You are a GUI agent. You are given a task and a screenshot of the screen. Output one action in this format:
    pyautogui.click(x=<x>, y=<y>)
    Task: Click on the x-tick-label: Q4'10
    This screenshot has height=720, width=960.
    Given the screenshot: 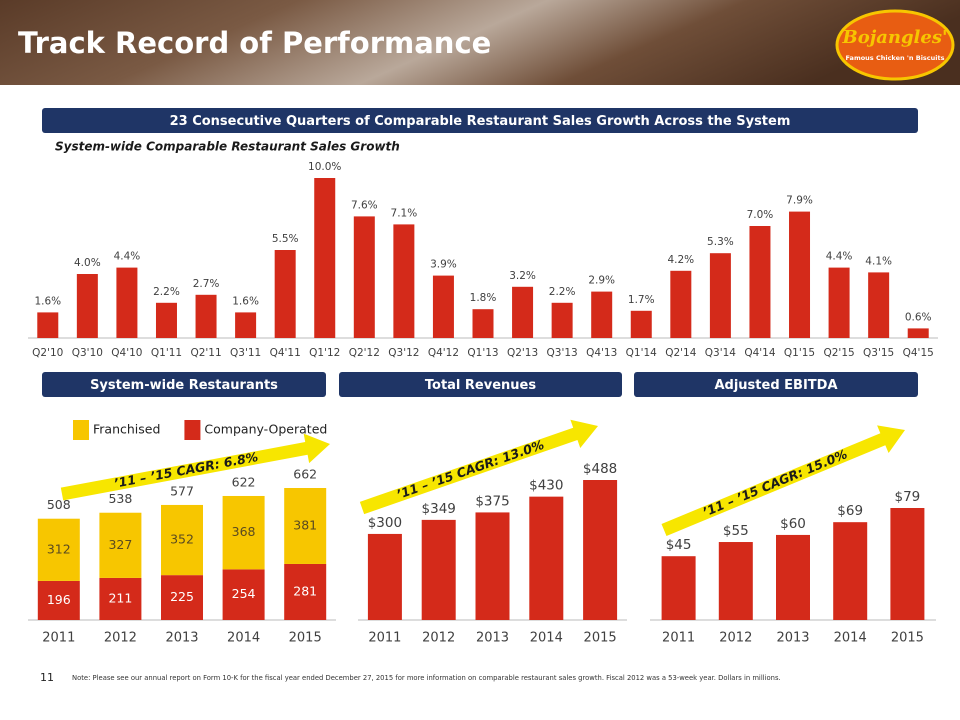 What is the action you would take?
    pyautogui.click(x=126, y=353)
    